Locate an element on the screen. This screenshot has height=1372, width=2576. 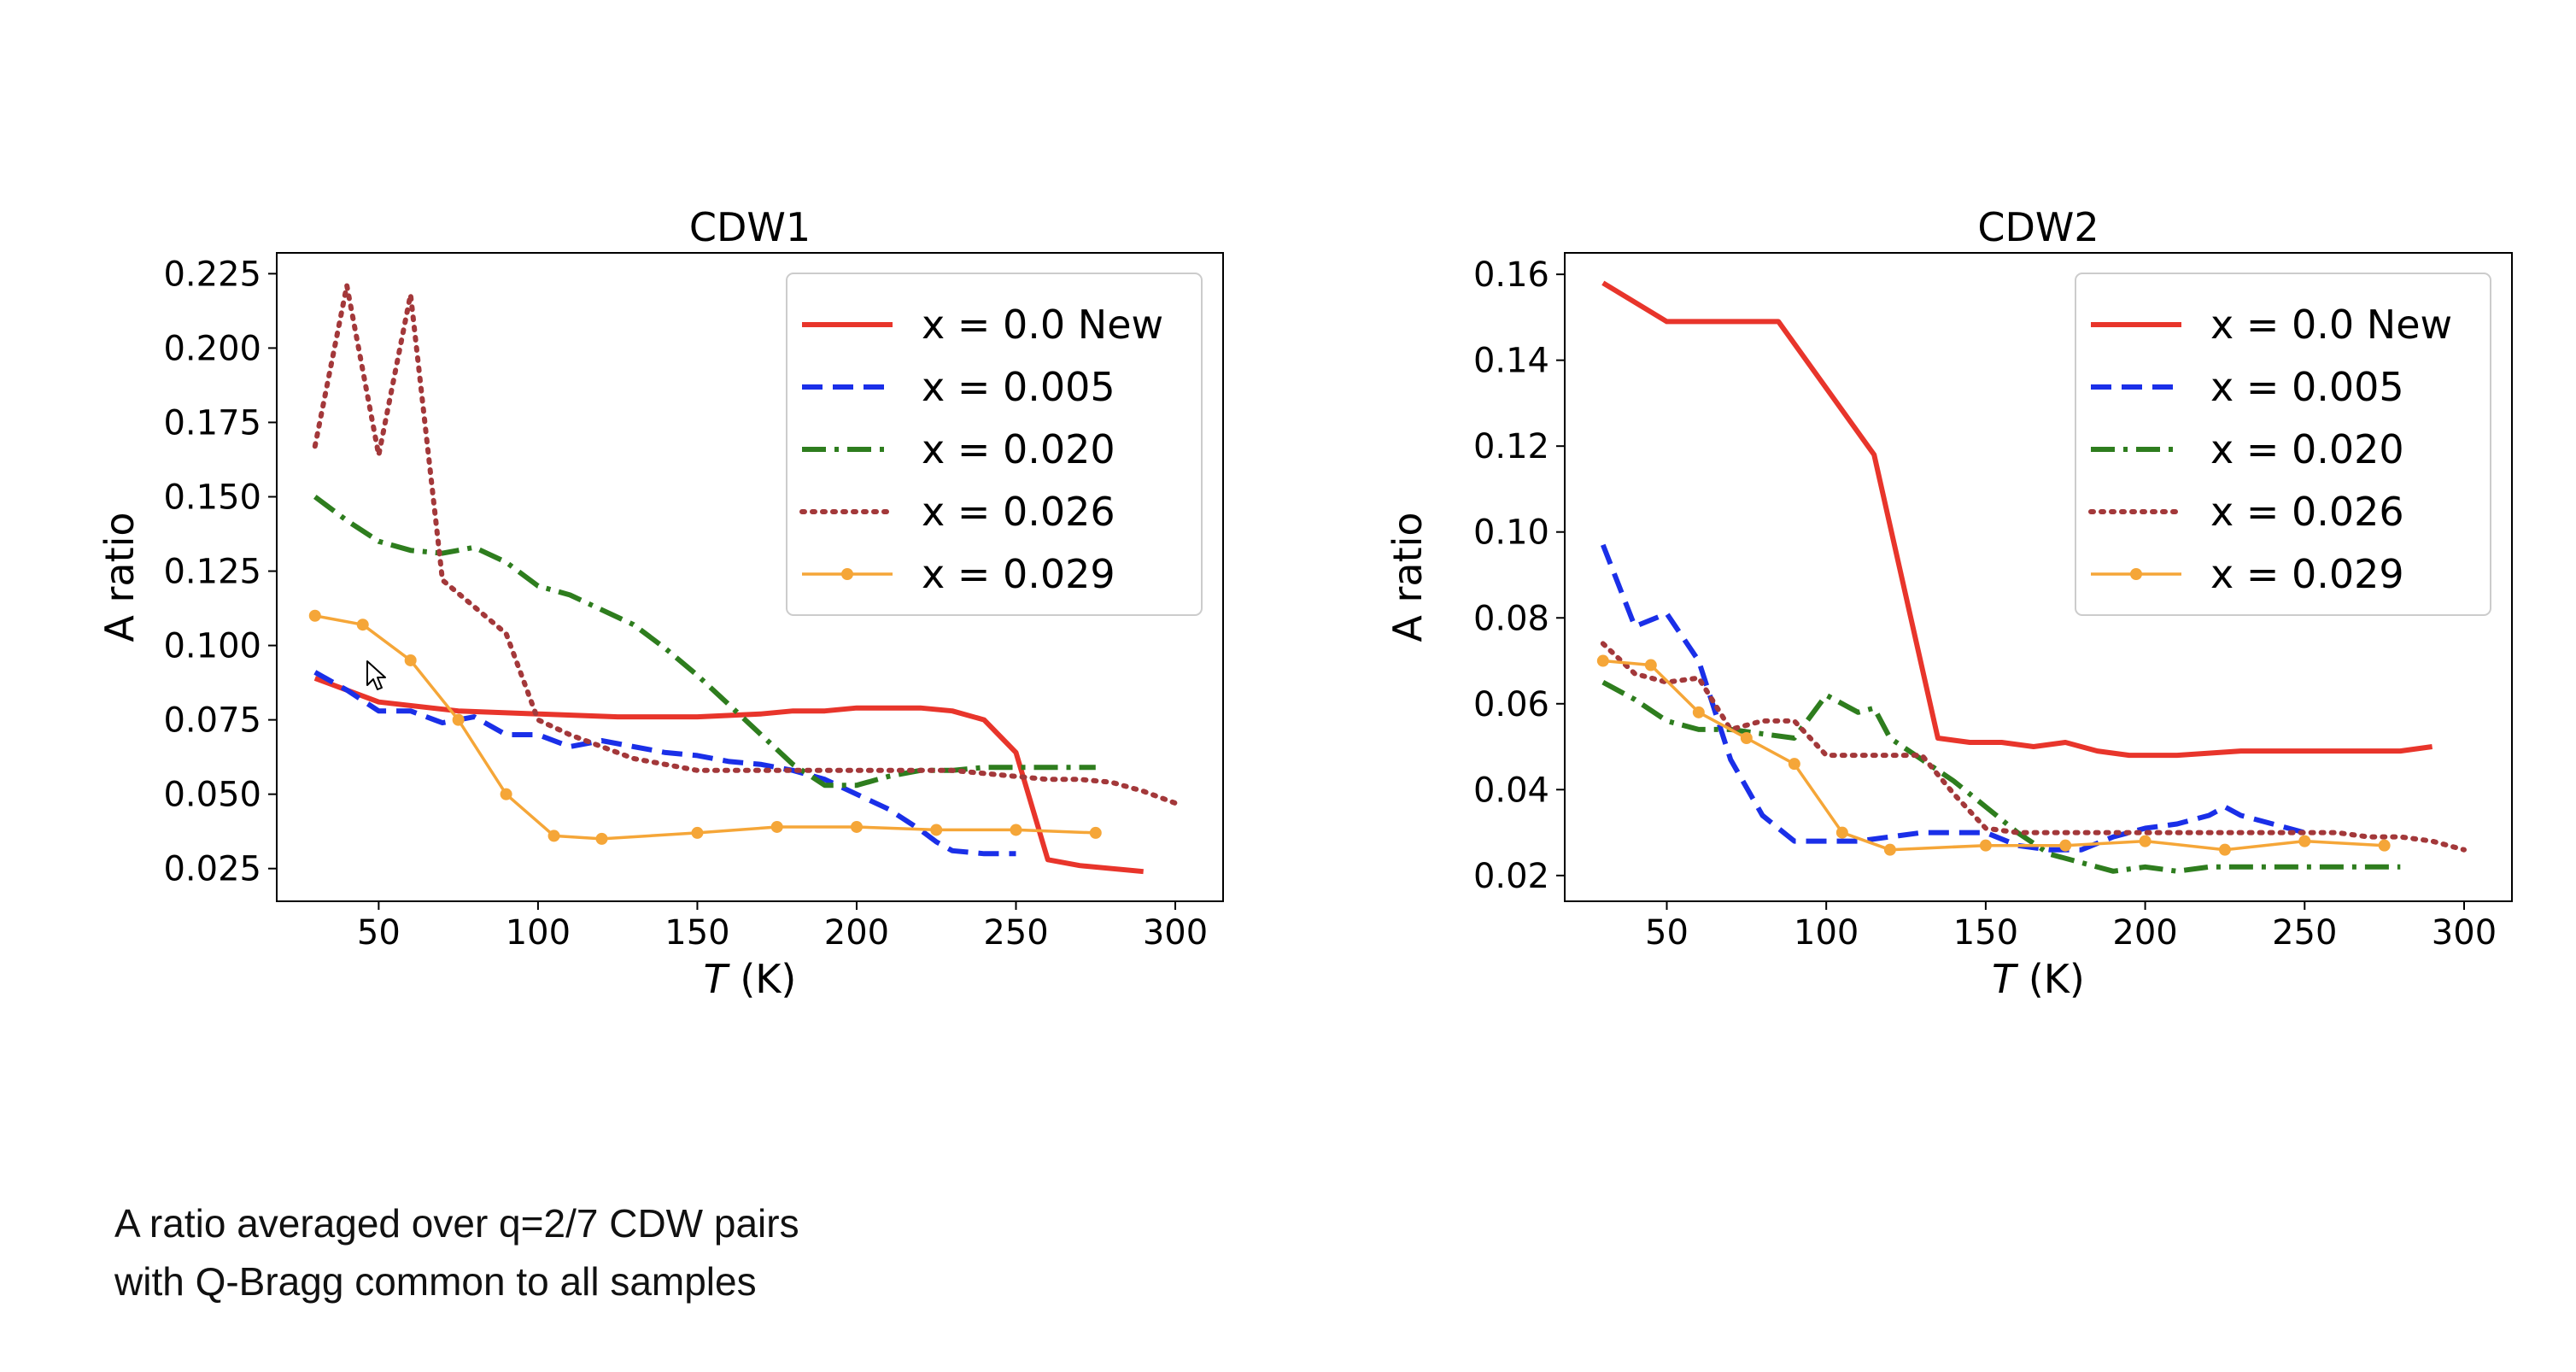
y-tick-label: 0.175 is located at coordinates (212, 423).